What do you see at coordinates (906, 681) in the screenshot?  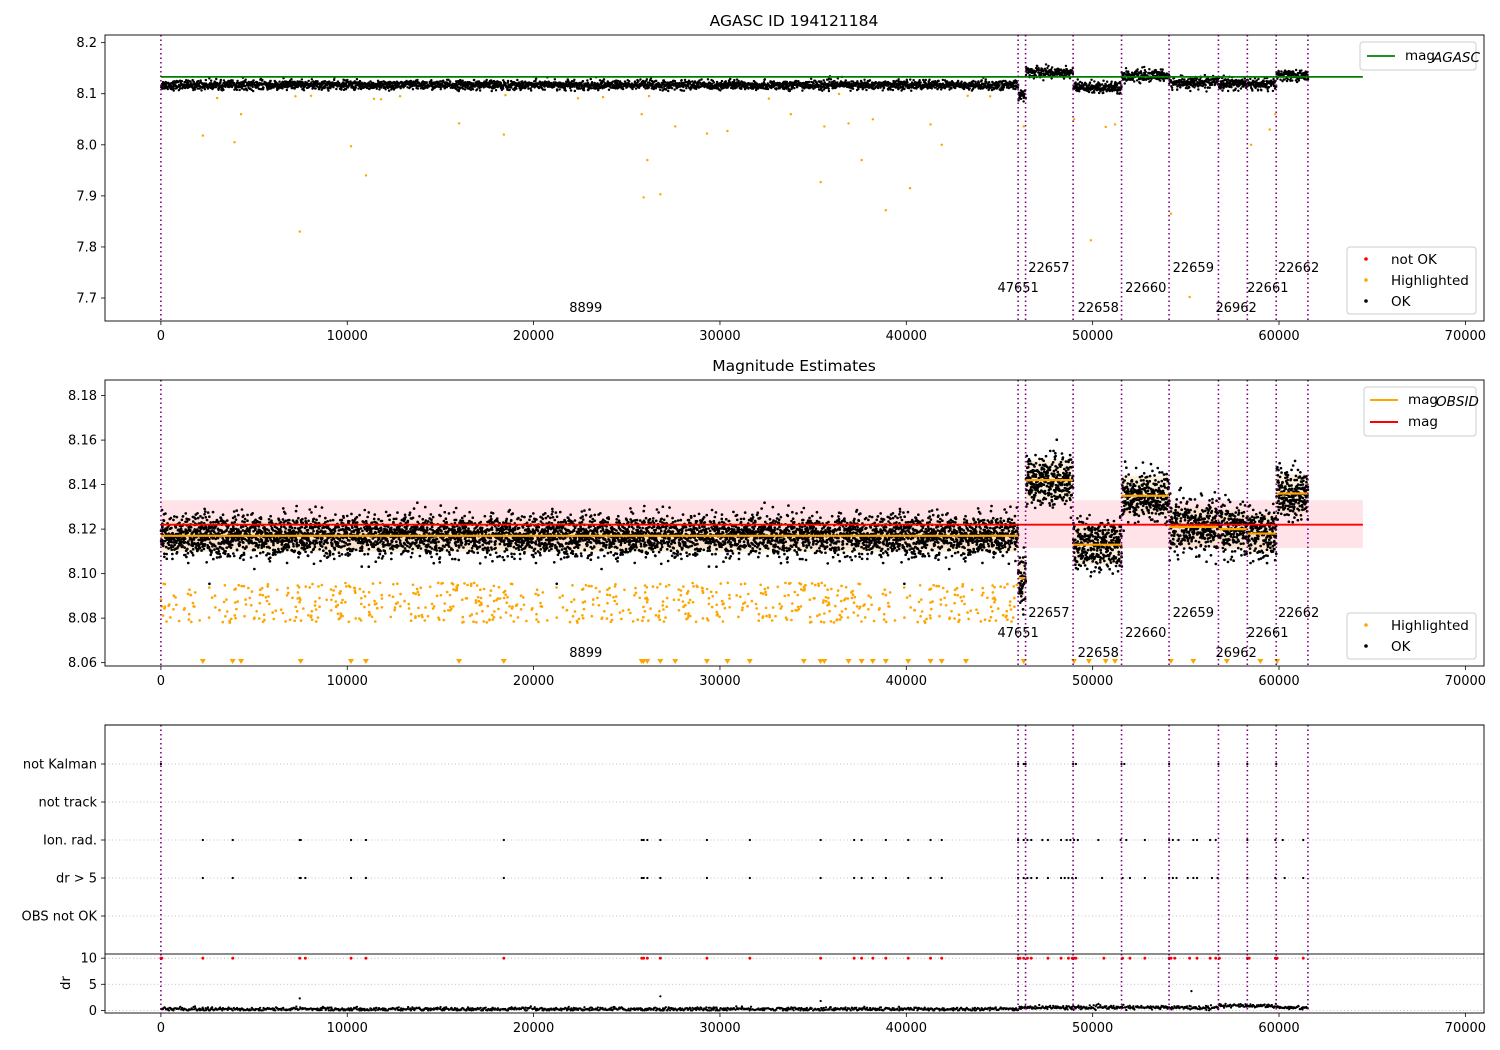 I see `estimates-xtick-label: 40000` at bounding box center [906, 681].